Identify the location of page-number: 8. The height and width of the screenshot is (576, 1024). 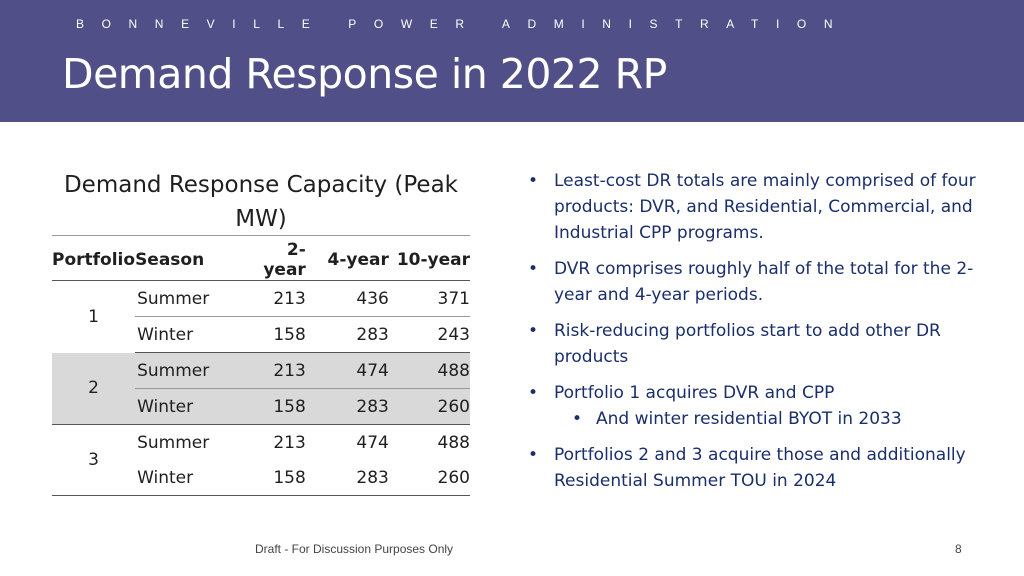
(958, 549).